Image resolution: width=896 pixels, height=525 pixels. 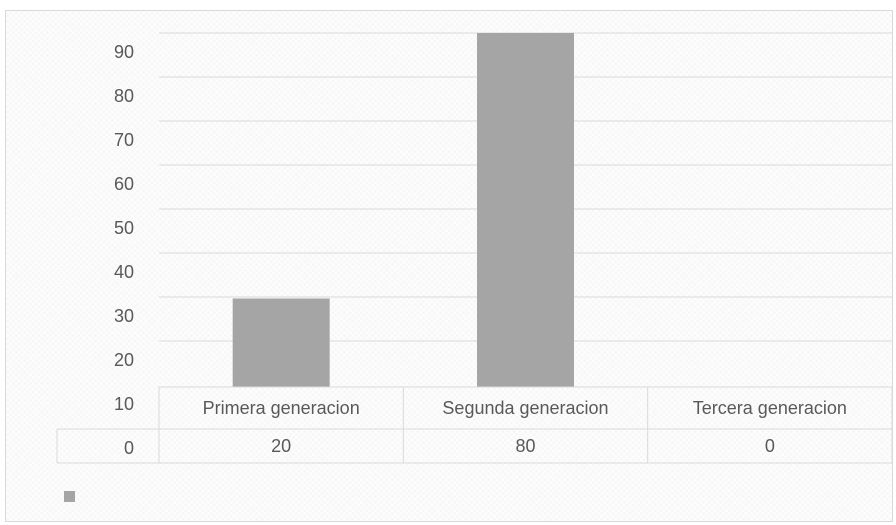 I want to click on y-tick-label: 0, so click(x=129, y=448).